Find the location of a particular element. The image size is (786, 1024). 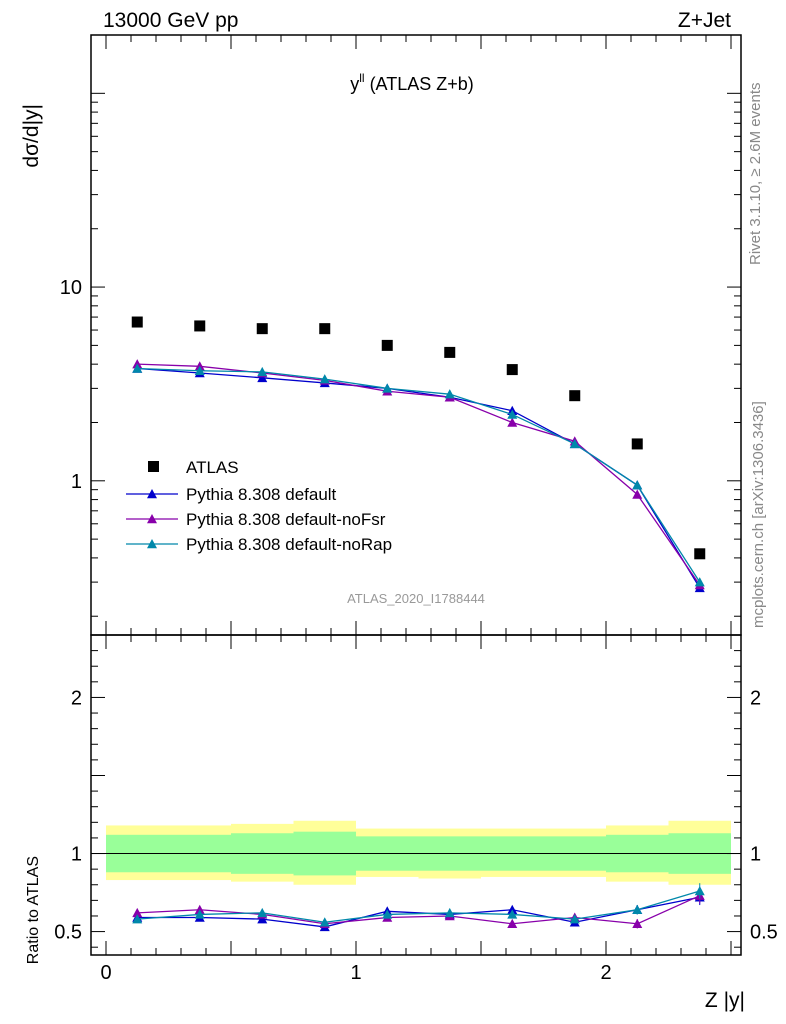

x-tick-label: 2 is located at coordinates (605, 973).